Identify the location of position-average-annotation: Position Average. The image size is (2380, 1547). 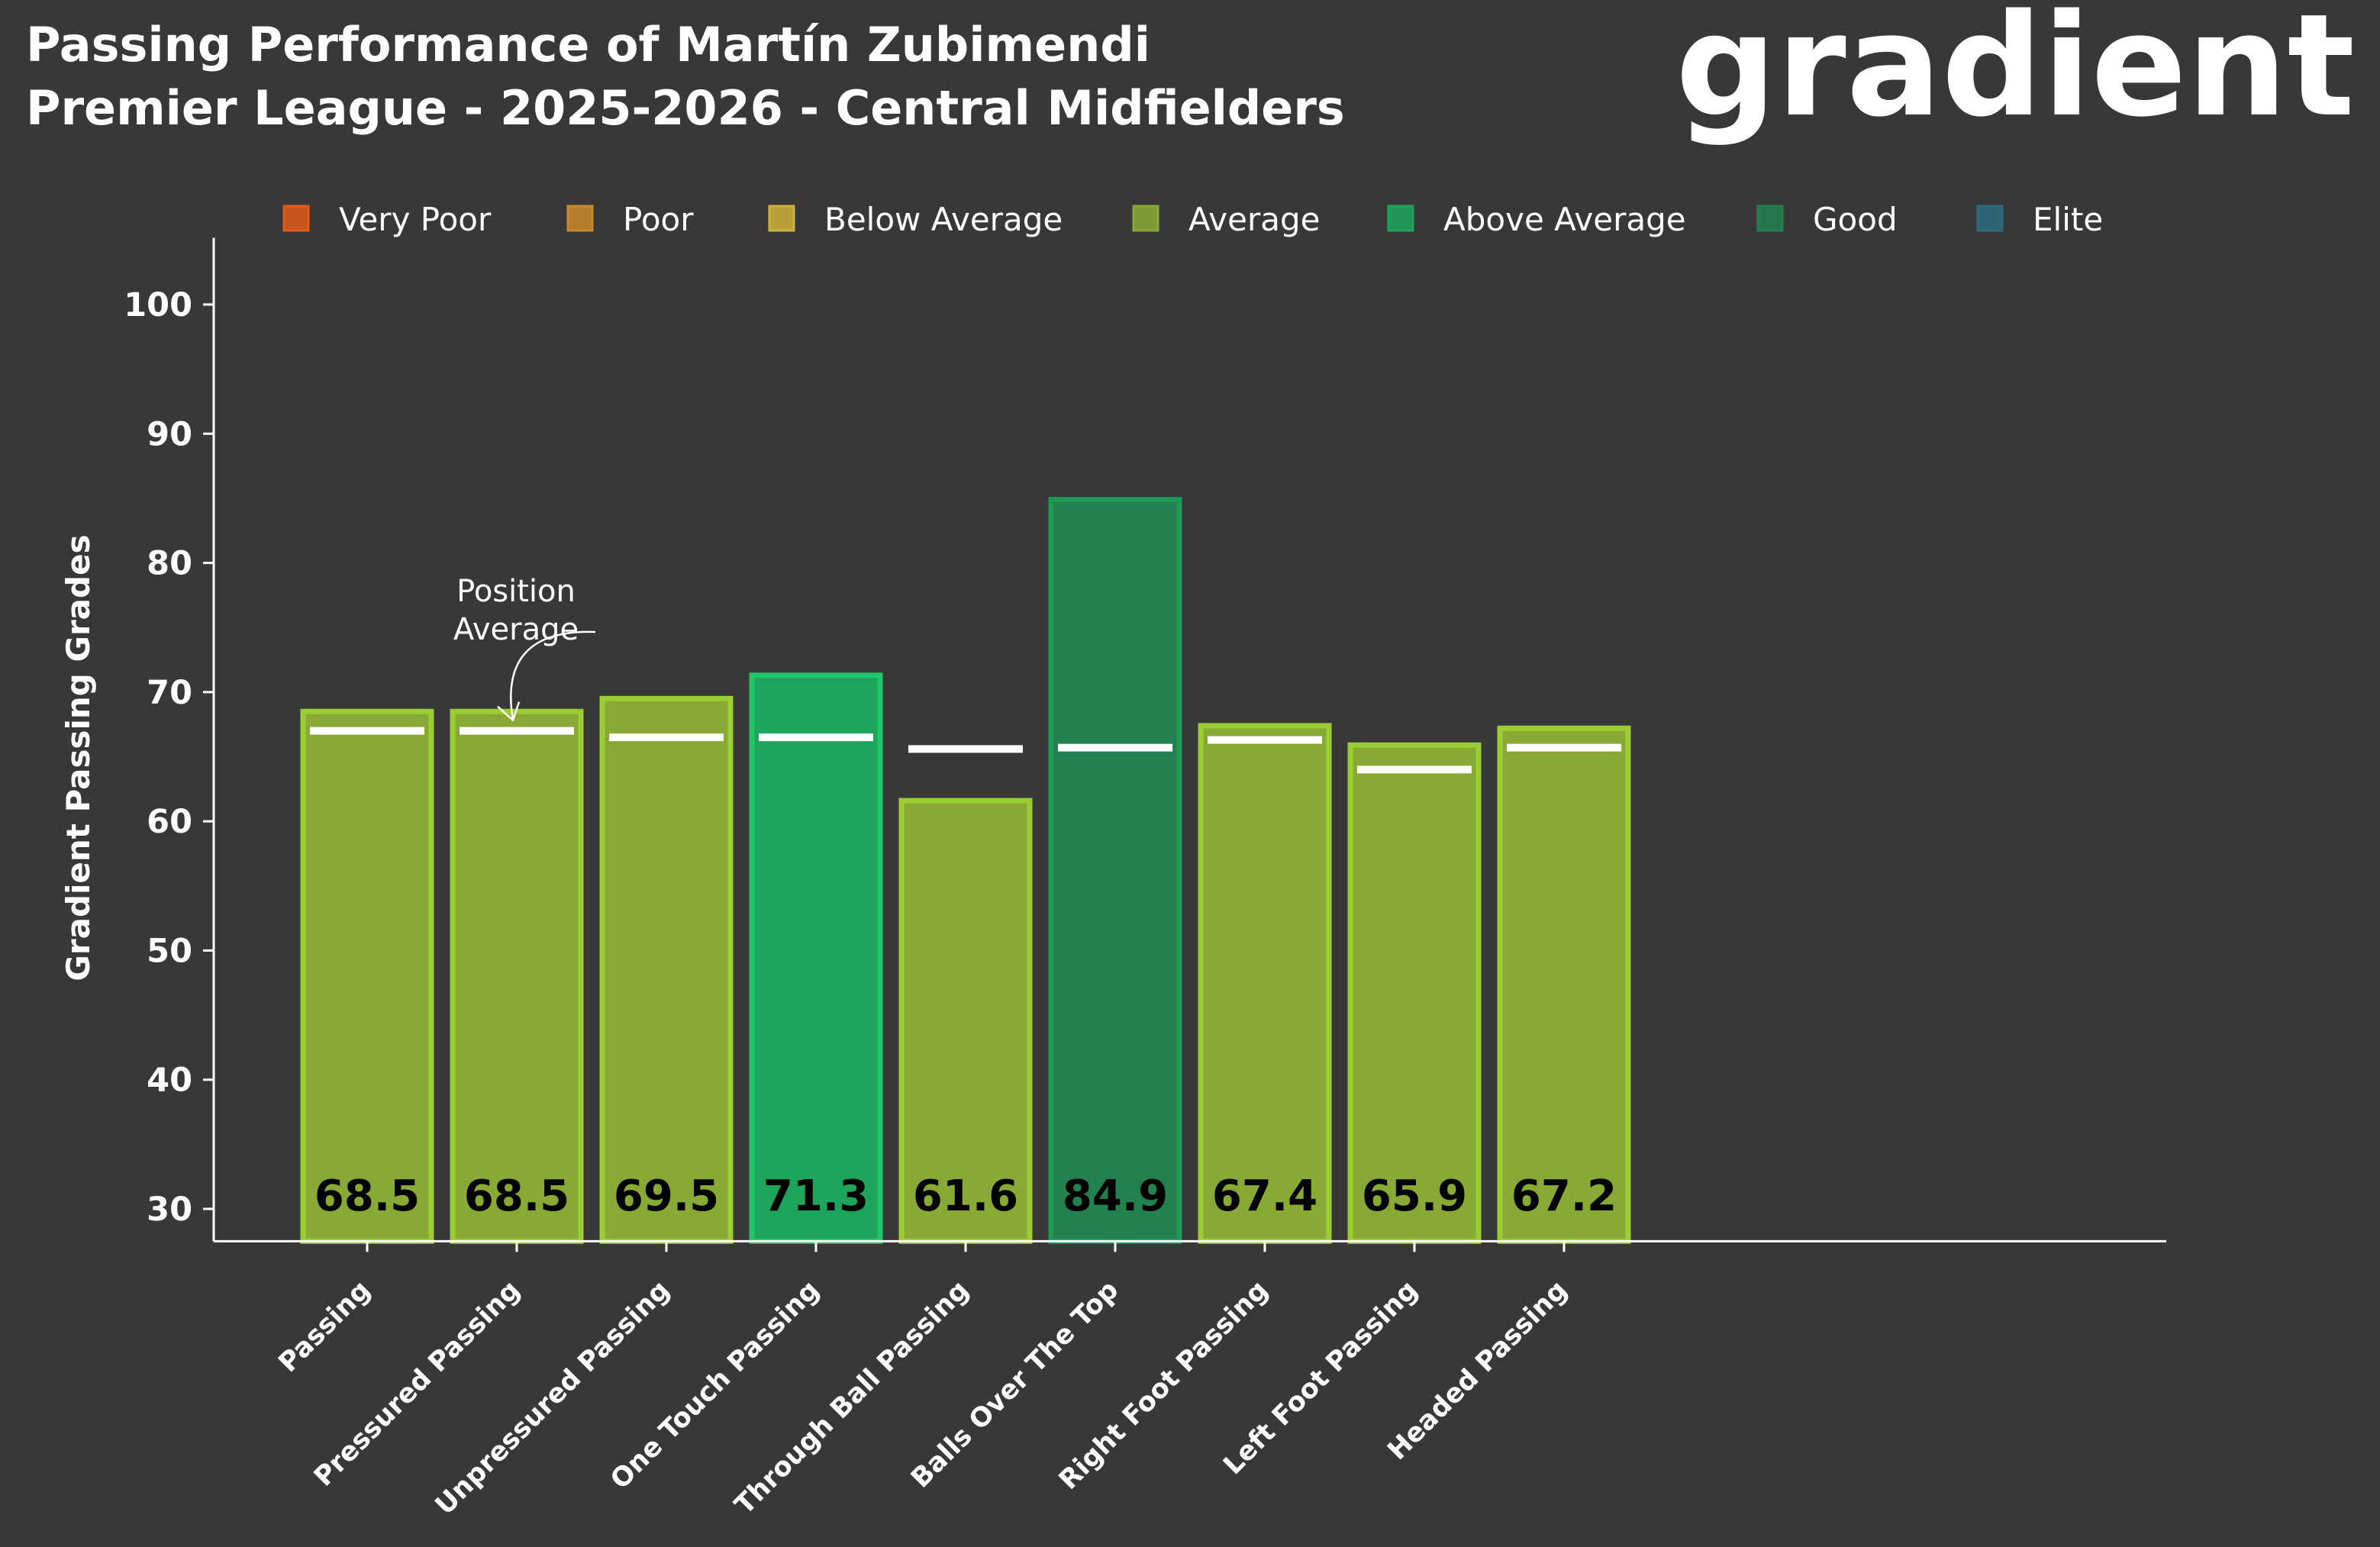
(524, 648).